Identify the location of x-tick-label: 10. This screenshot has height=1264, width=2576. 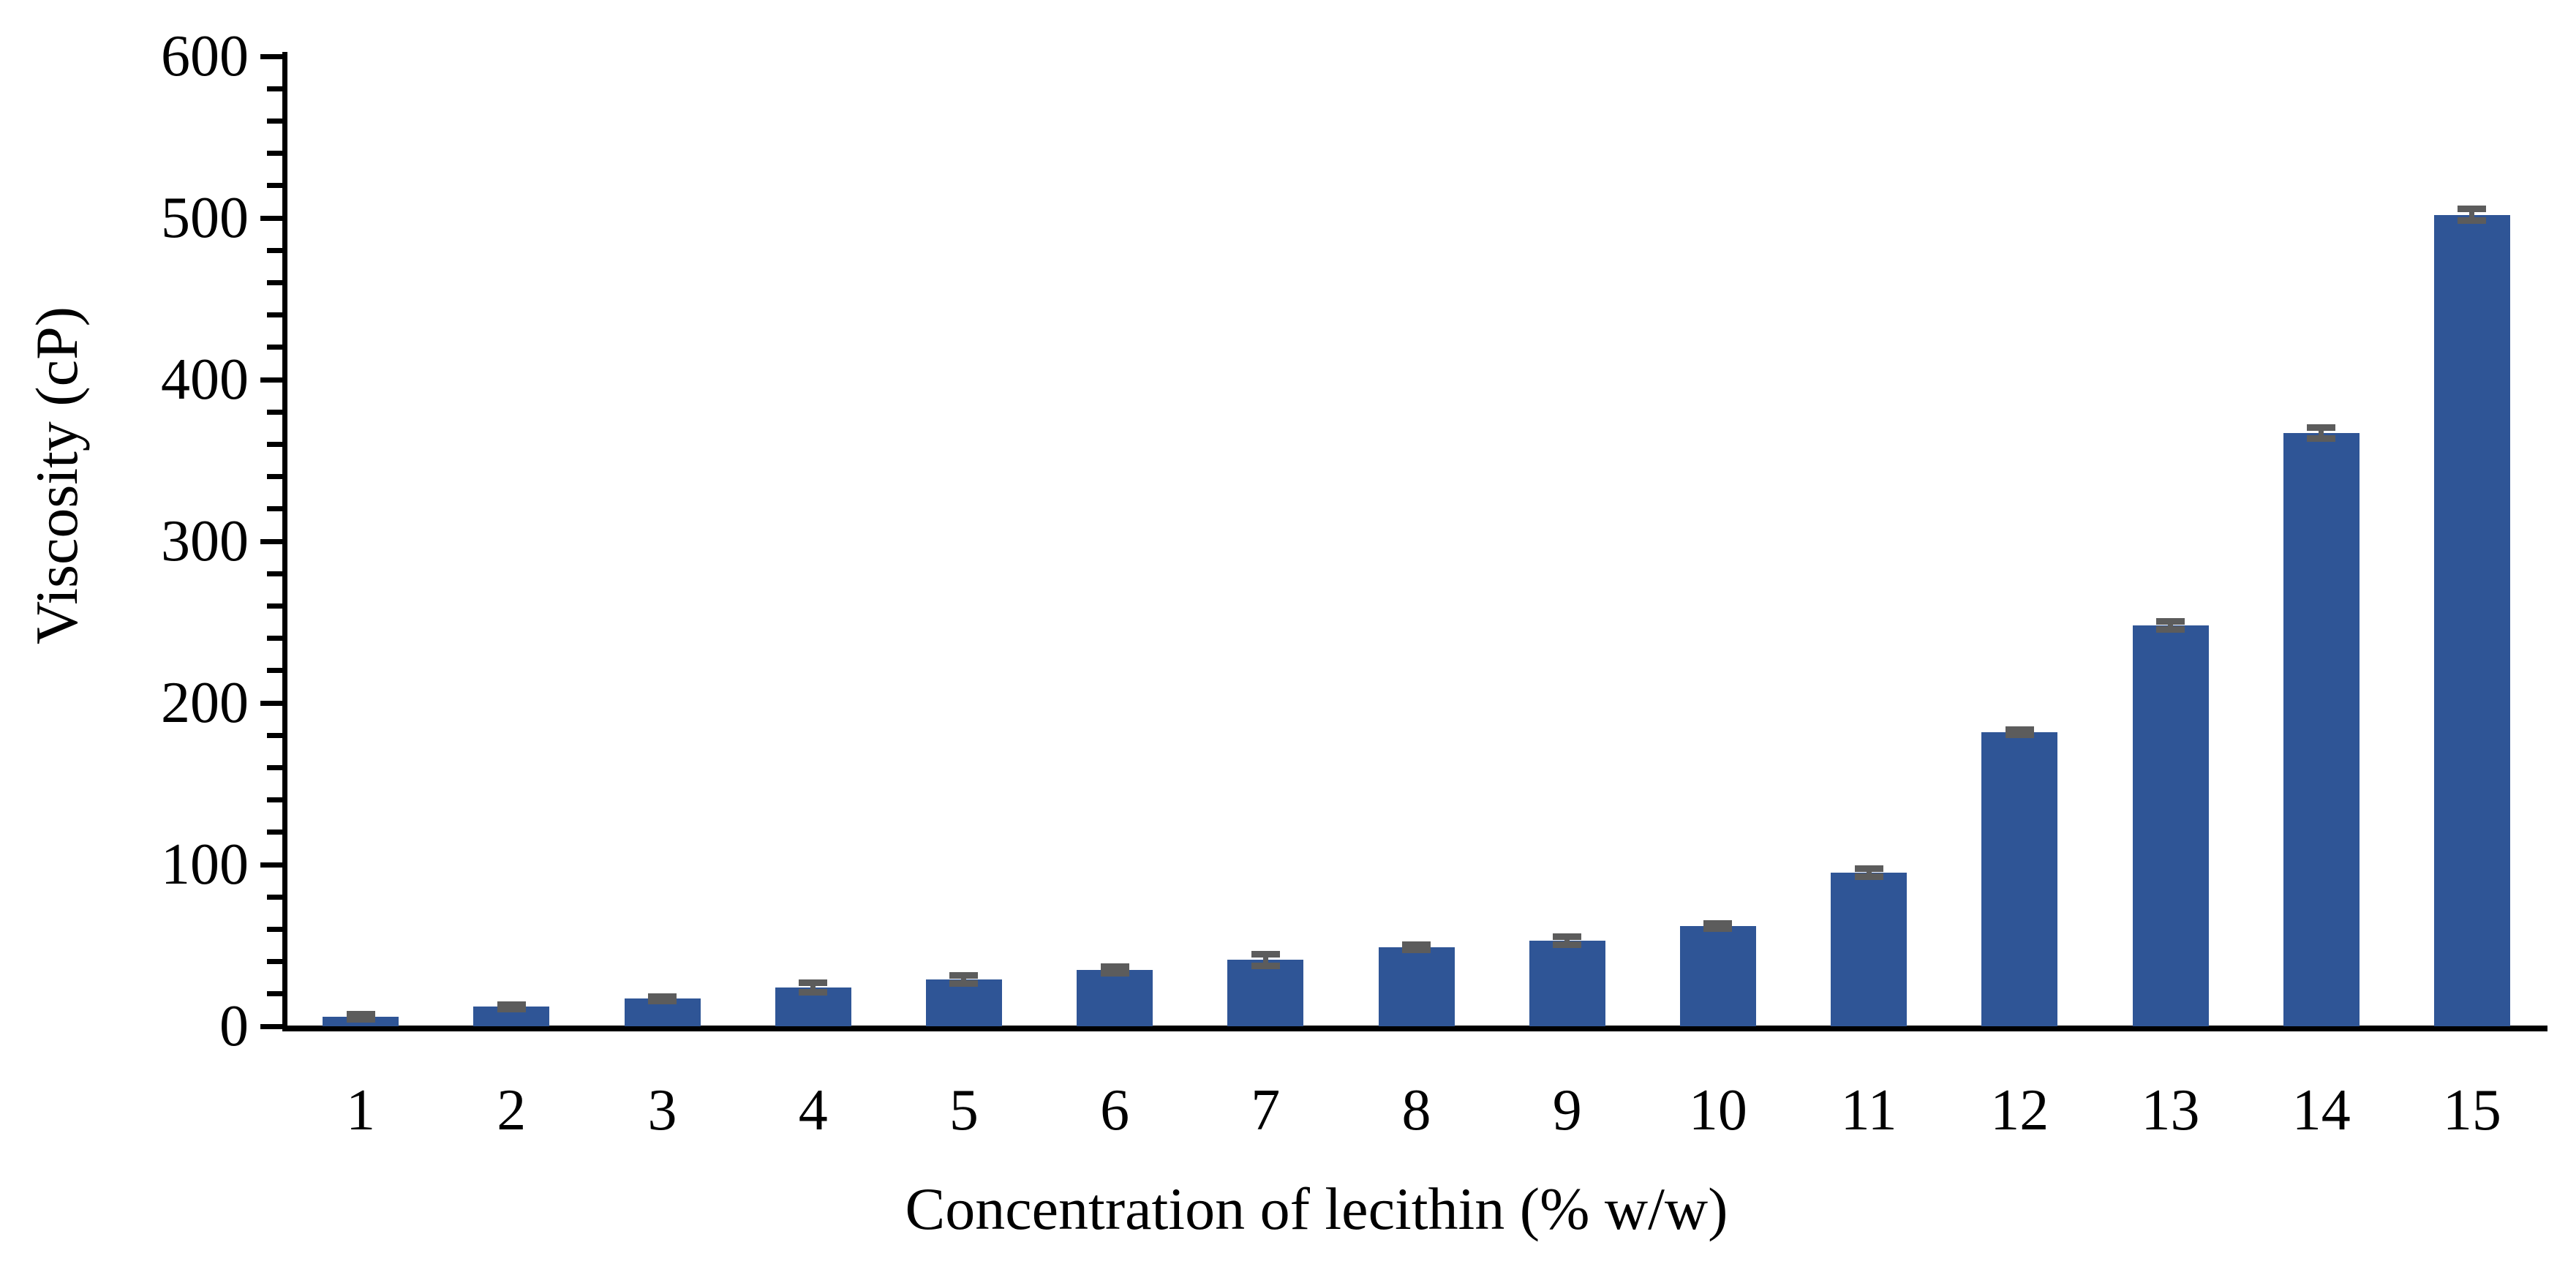
(1717, 1110).